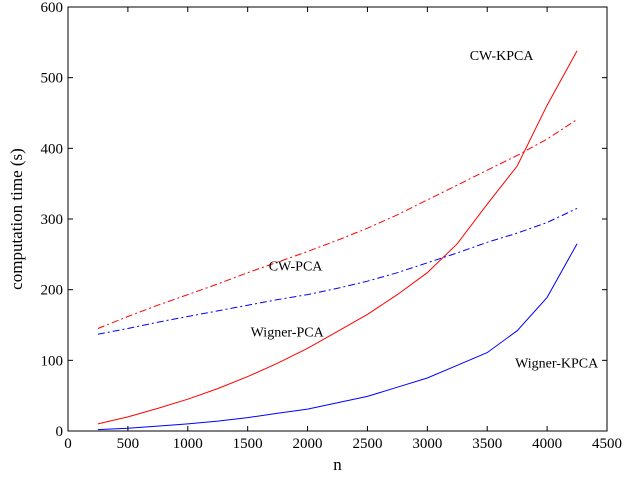 The image size is (626, 484). I want to click on y-tick-label: 600, so click(52, 8).